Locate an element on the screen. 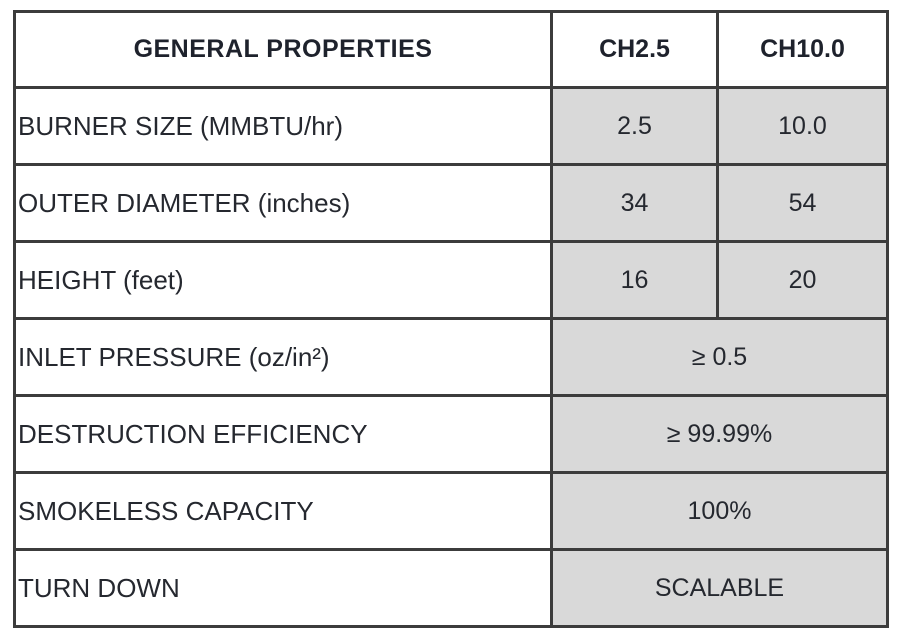 This screenshot has width=900, height=644. table-row-turn-down: TURN DOWN SCALABLE is located at coordinates (451, 588).